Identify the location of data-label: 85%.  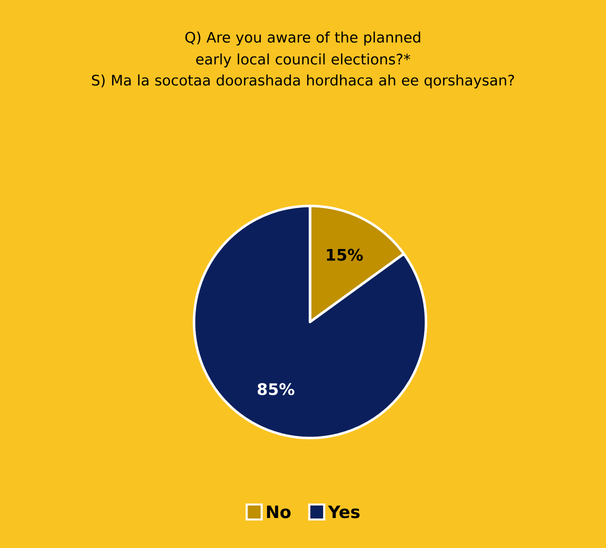
(276, 389).